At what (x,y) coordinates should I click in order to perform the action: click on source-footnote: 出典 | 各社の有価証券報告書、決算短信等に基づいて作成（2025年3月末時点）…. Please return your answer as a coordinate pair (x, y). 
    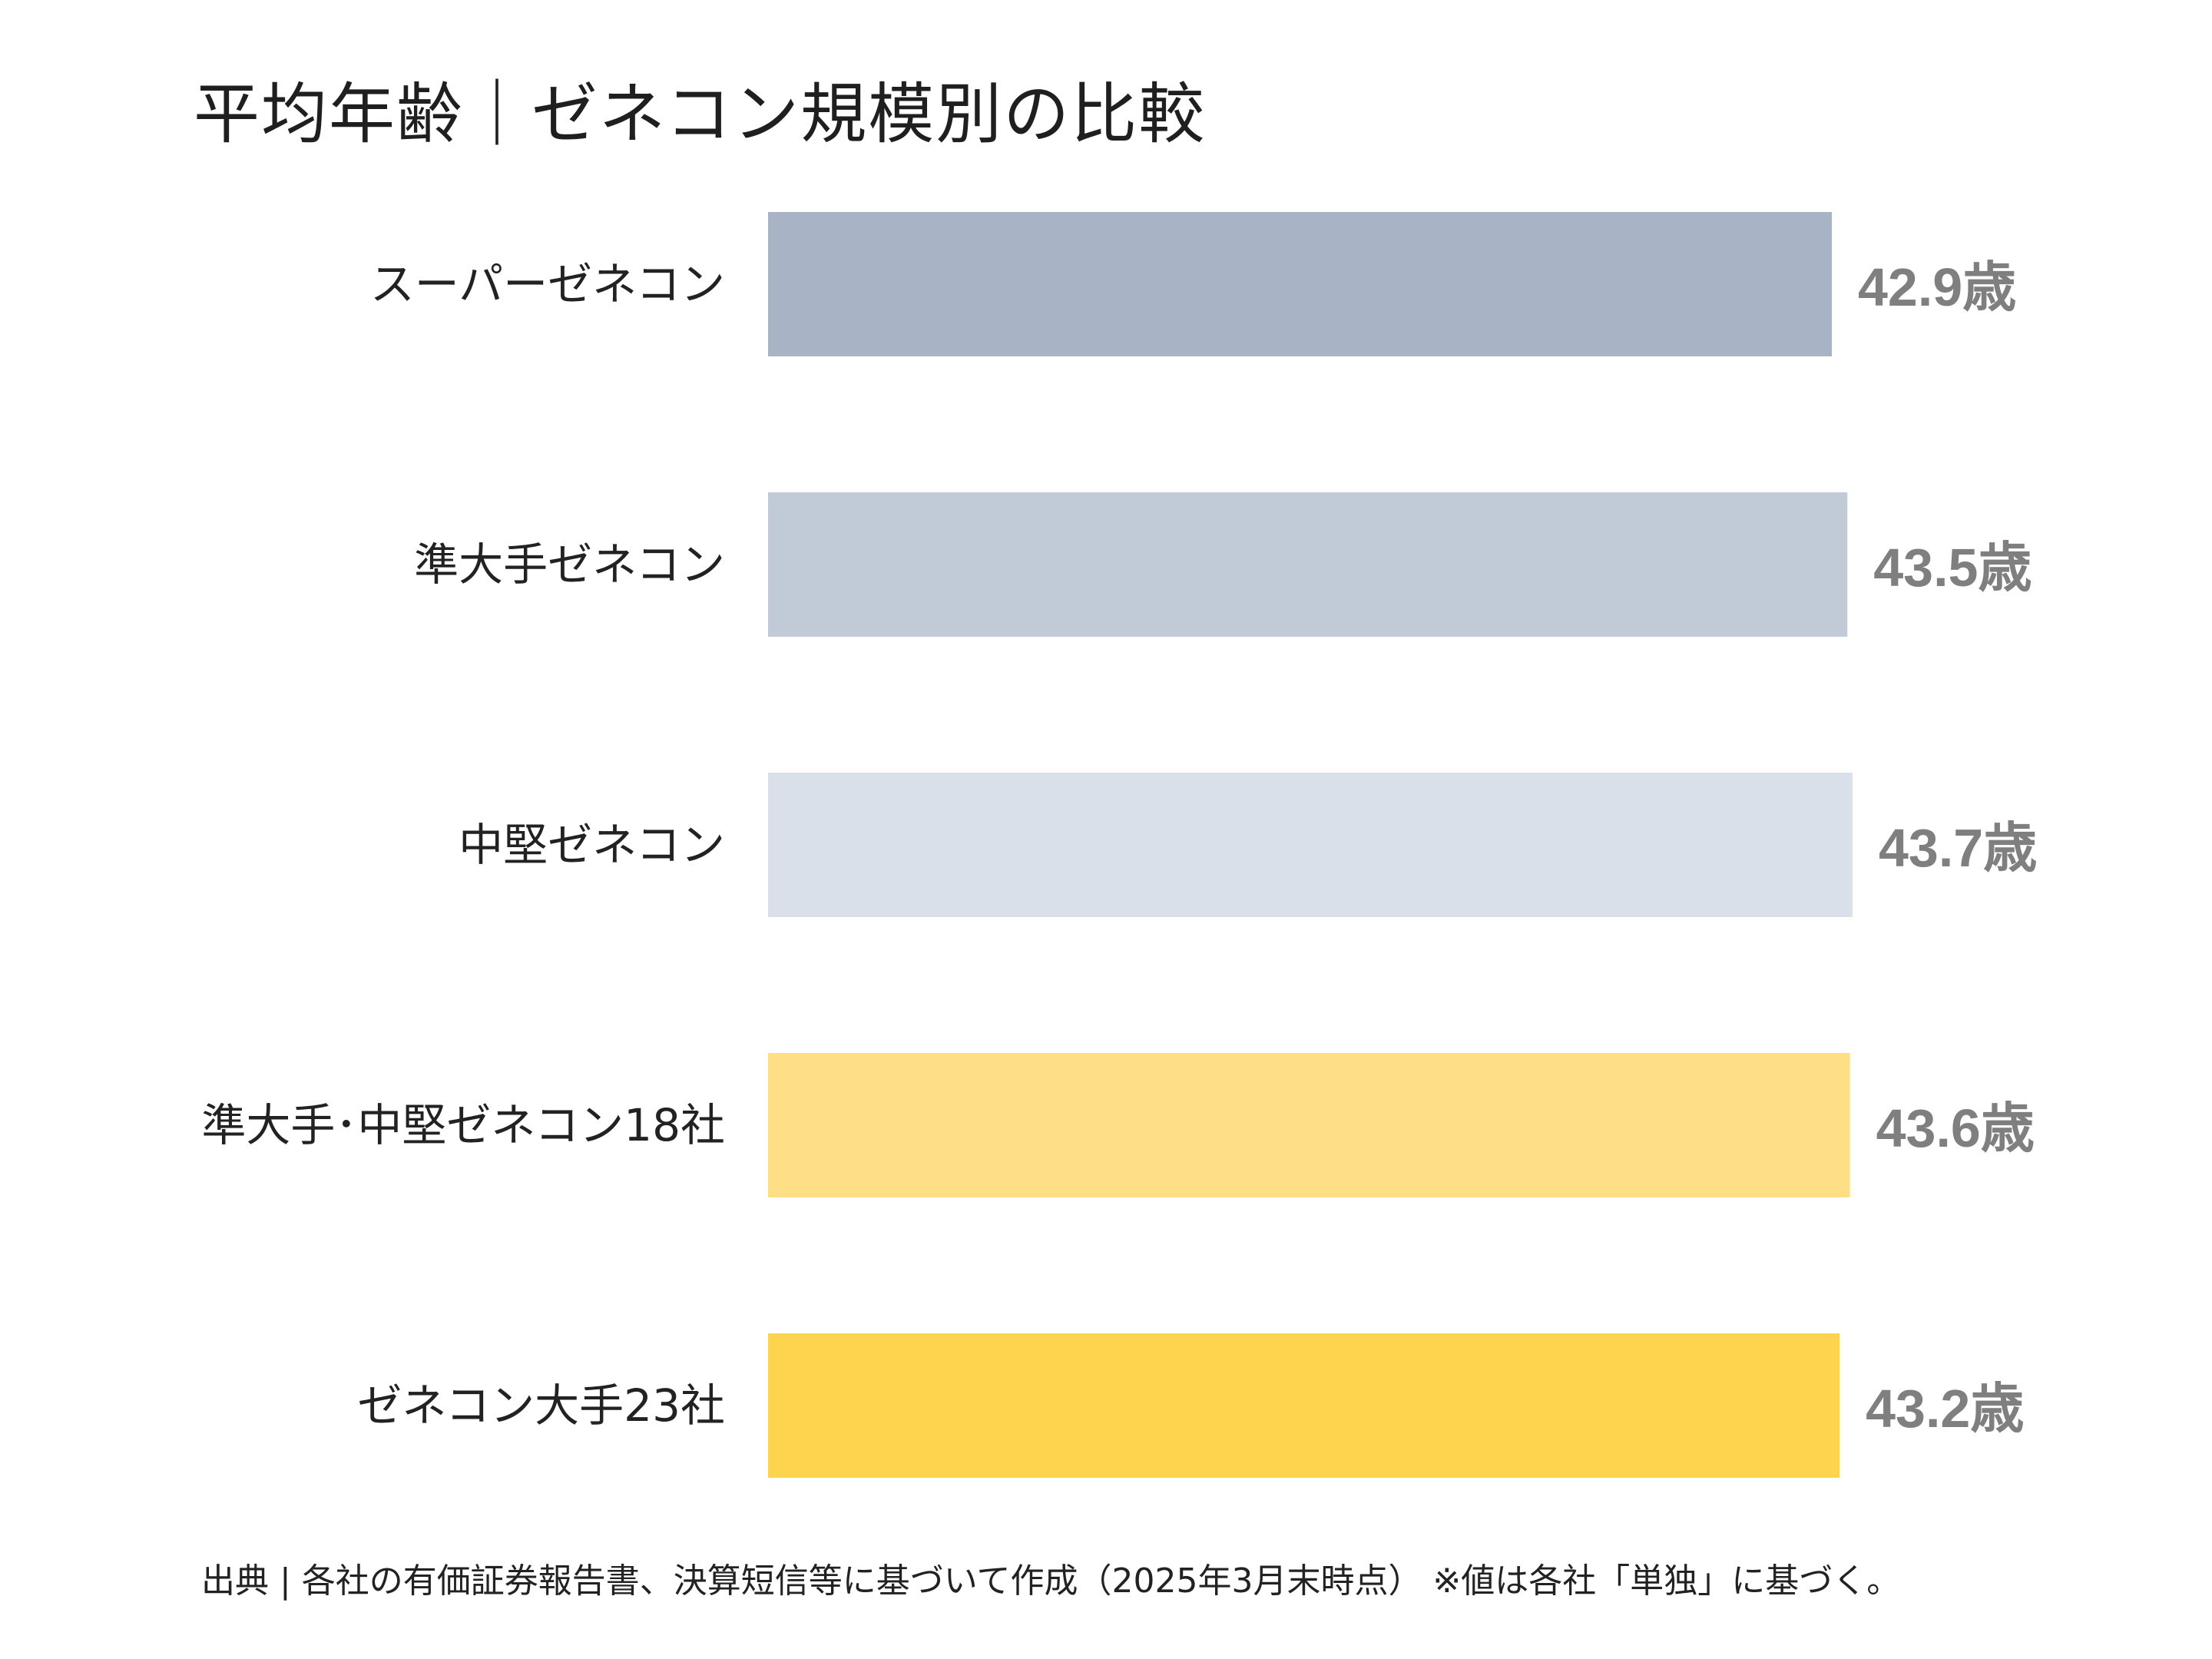
    Looking at the image, I should click on (1051, 1581).